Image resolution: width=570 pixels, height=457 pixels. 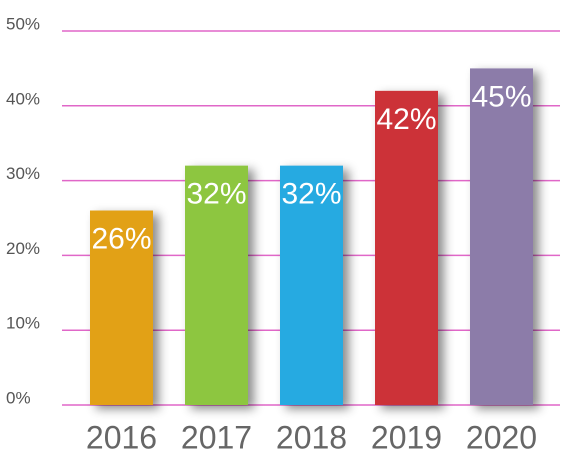 What do you see at coordinates (23, 23) in the screenshot?
I see `y-tick-label: 50%` at bounding box center [23, 23].